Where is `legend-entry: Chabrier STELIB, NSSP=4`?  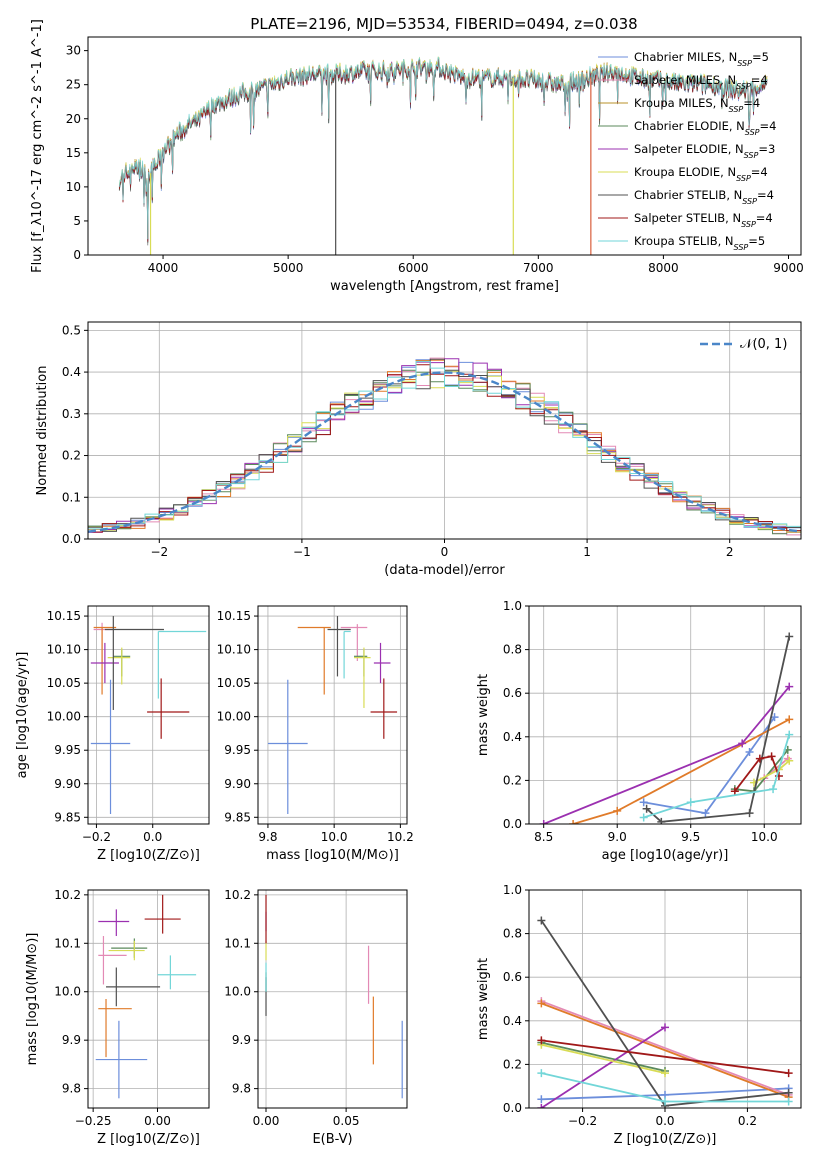 legend-entry: Chabrier STELIB, NSSP=4 is located at coordinates (704, 197).